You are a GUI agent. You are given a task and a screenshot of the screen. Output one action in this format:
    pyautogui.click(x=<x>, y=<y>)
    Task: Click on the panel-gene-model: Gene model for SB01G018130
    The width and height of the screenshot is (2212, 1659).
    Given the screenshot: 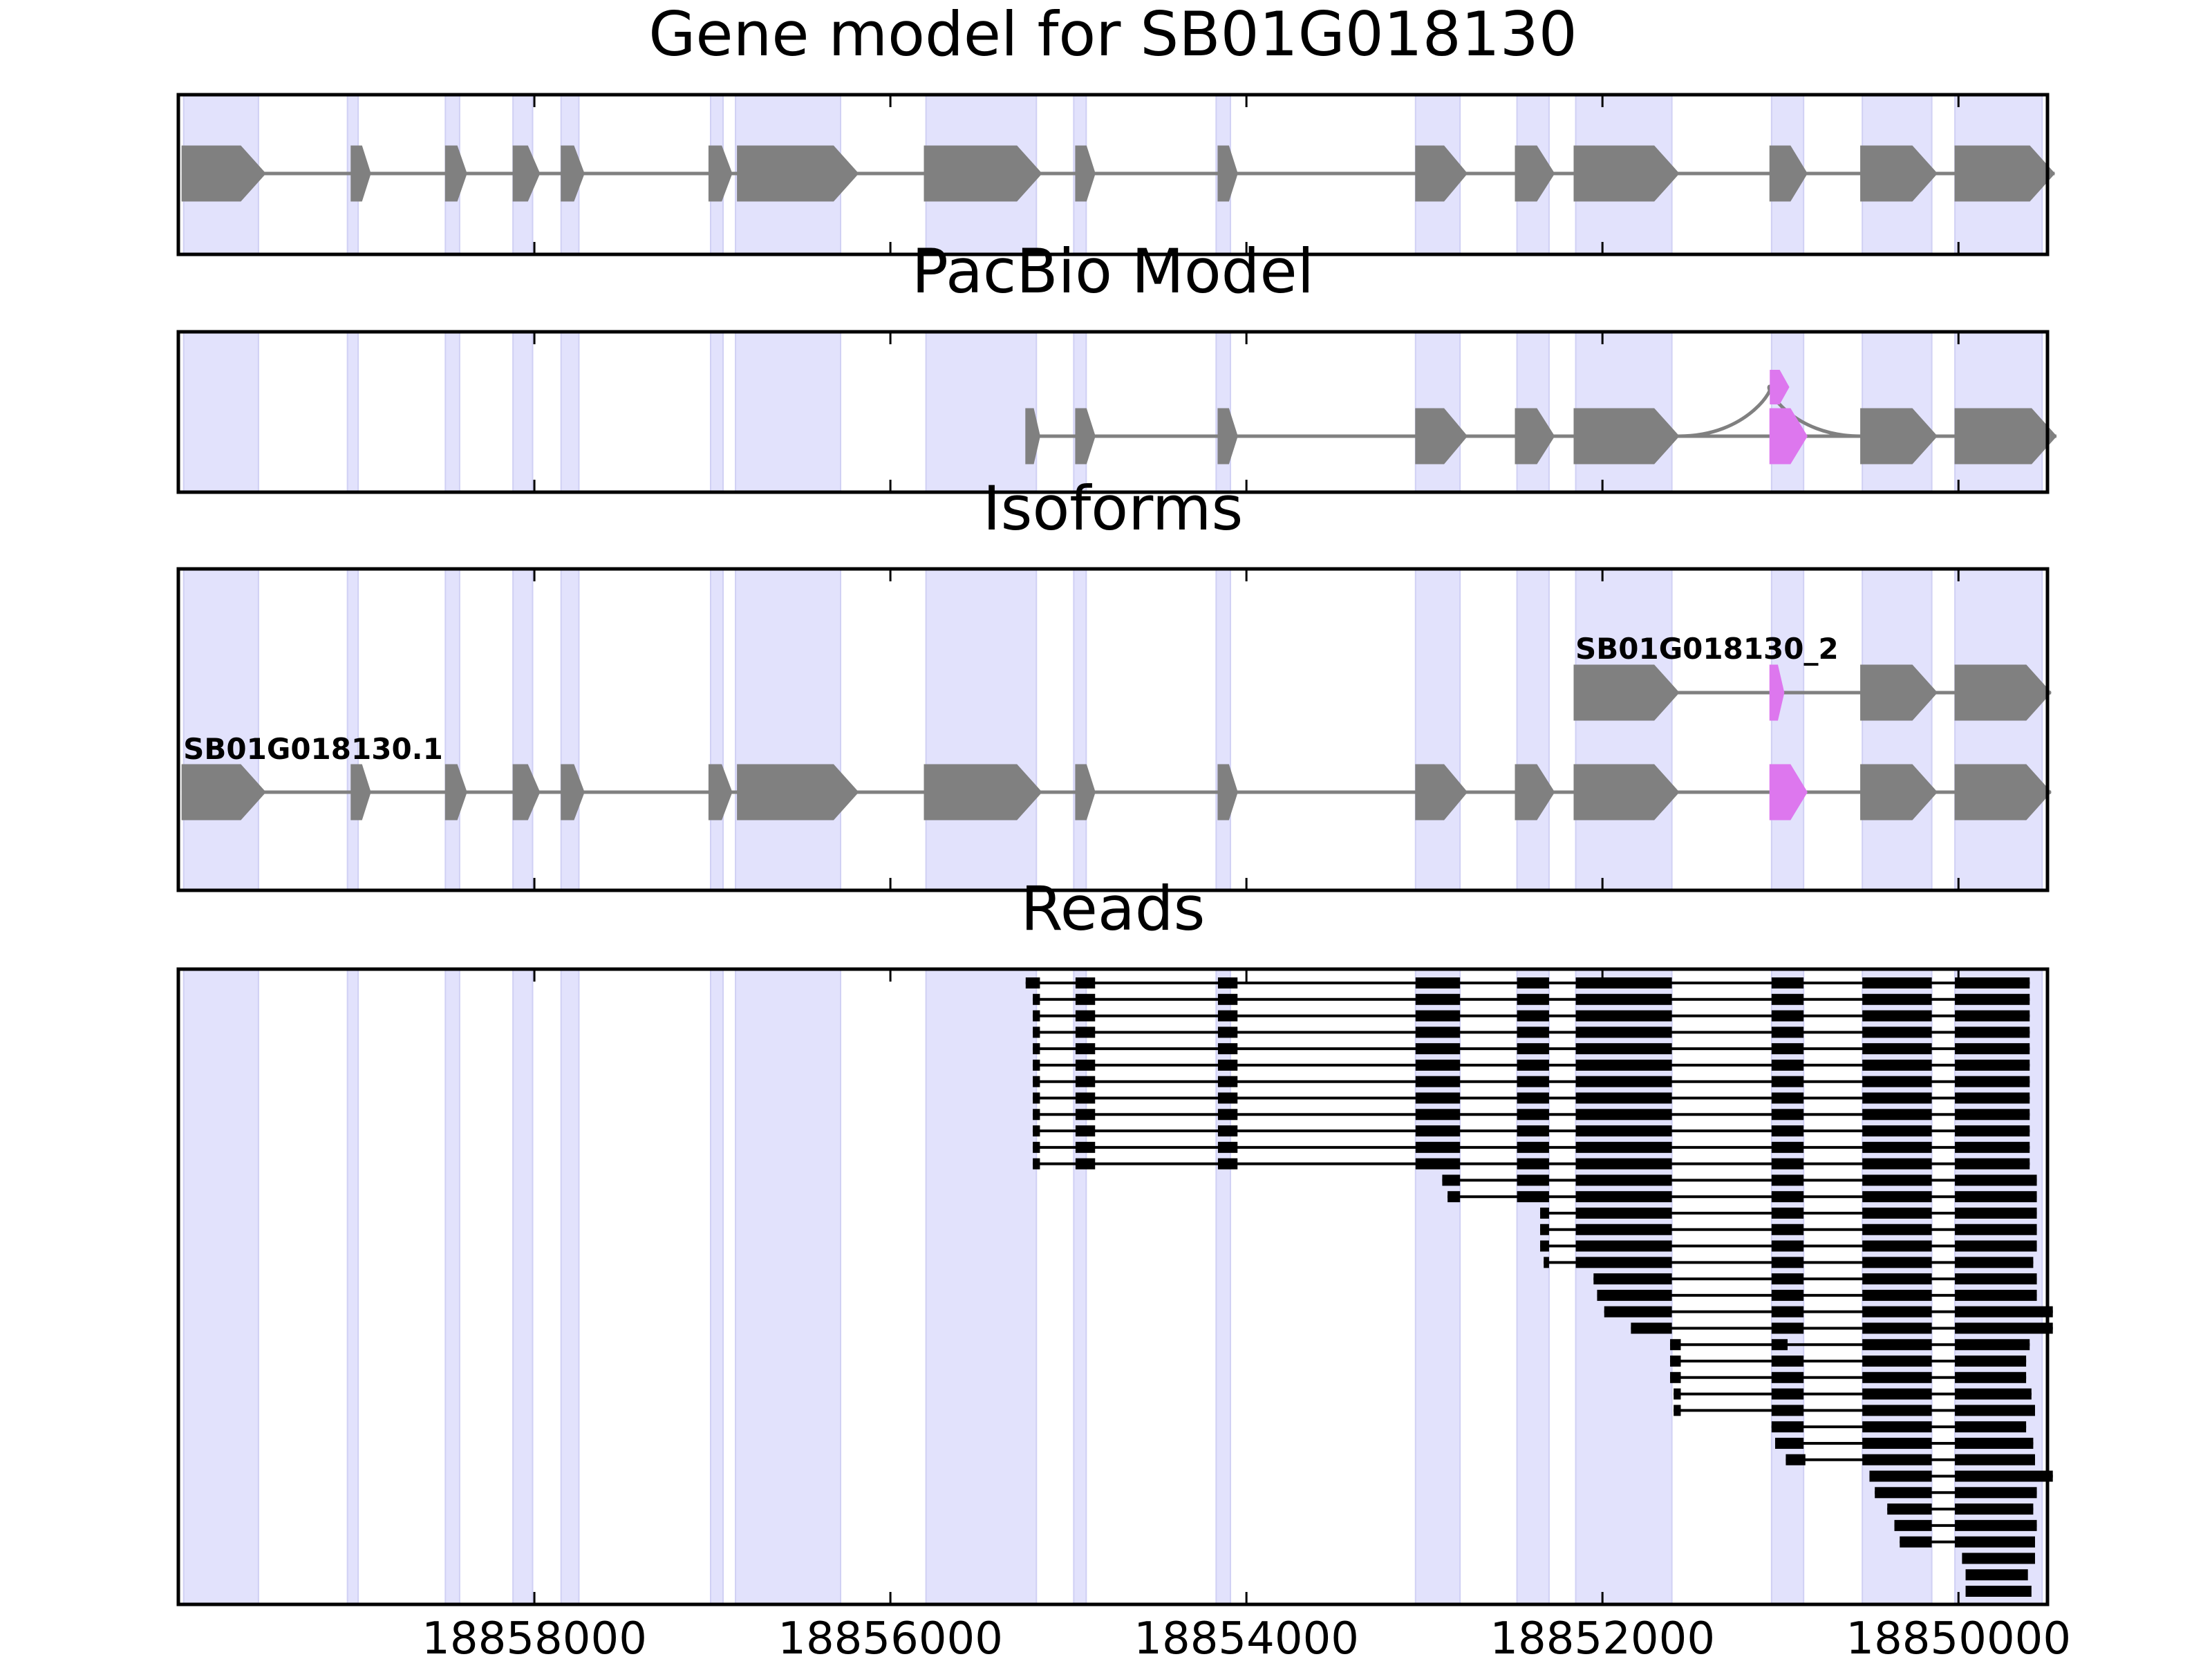 What is the action you would take?
    pyautogui.click(x=1115, y=128)
    